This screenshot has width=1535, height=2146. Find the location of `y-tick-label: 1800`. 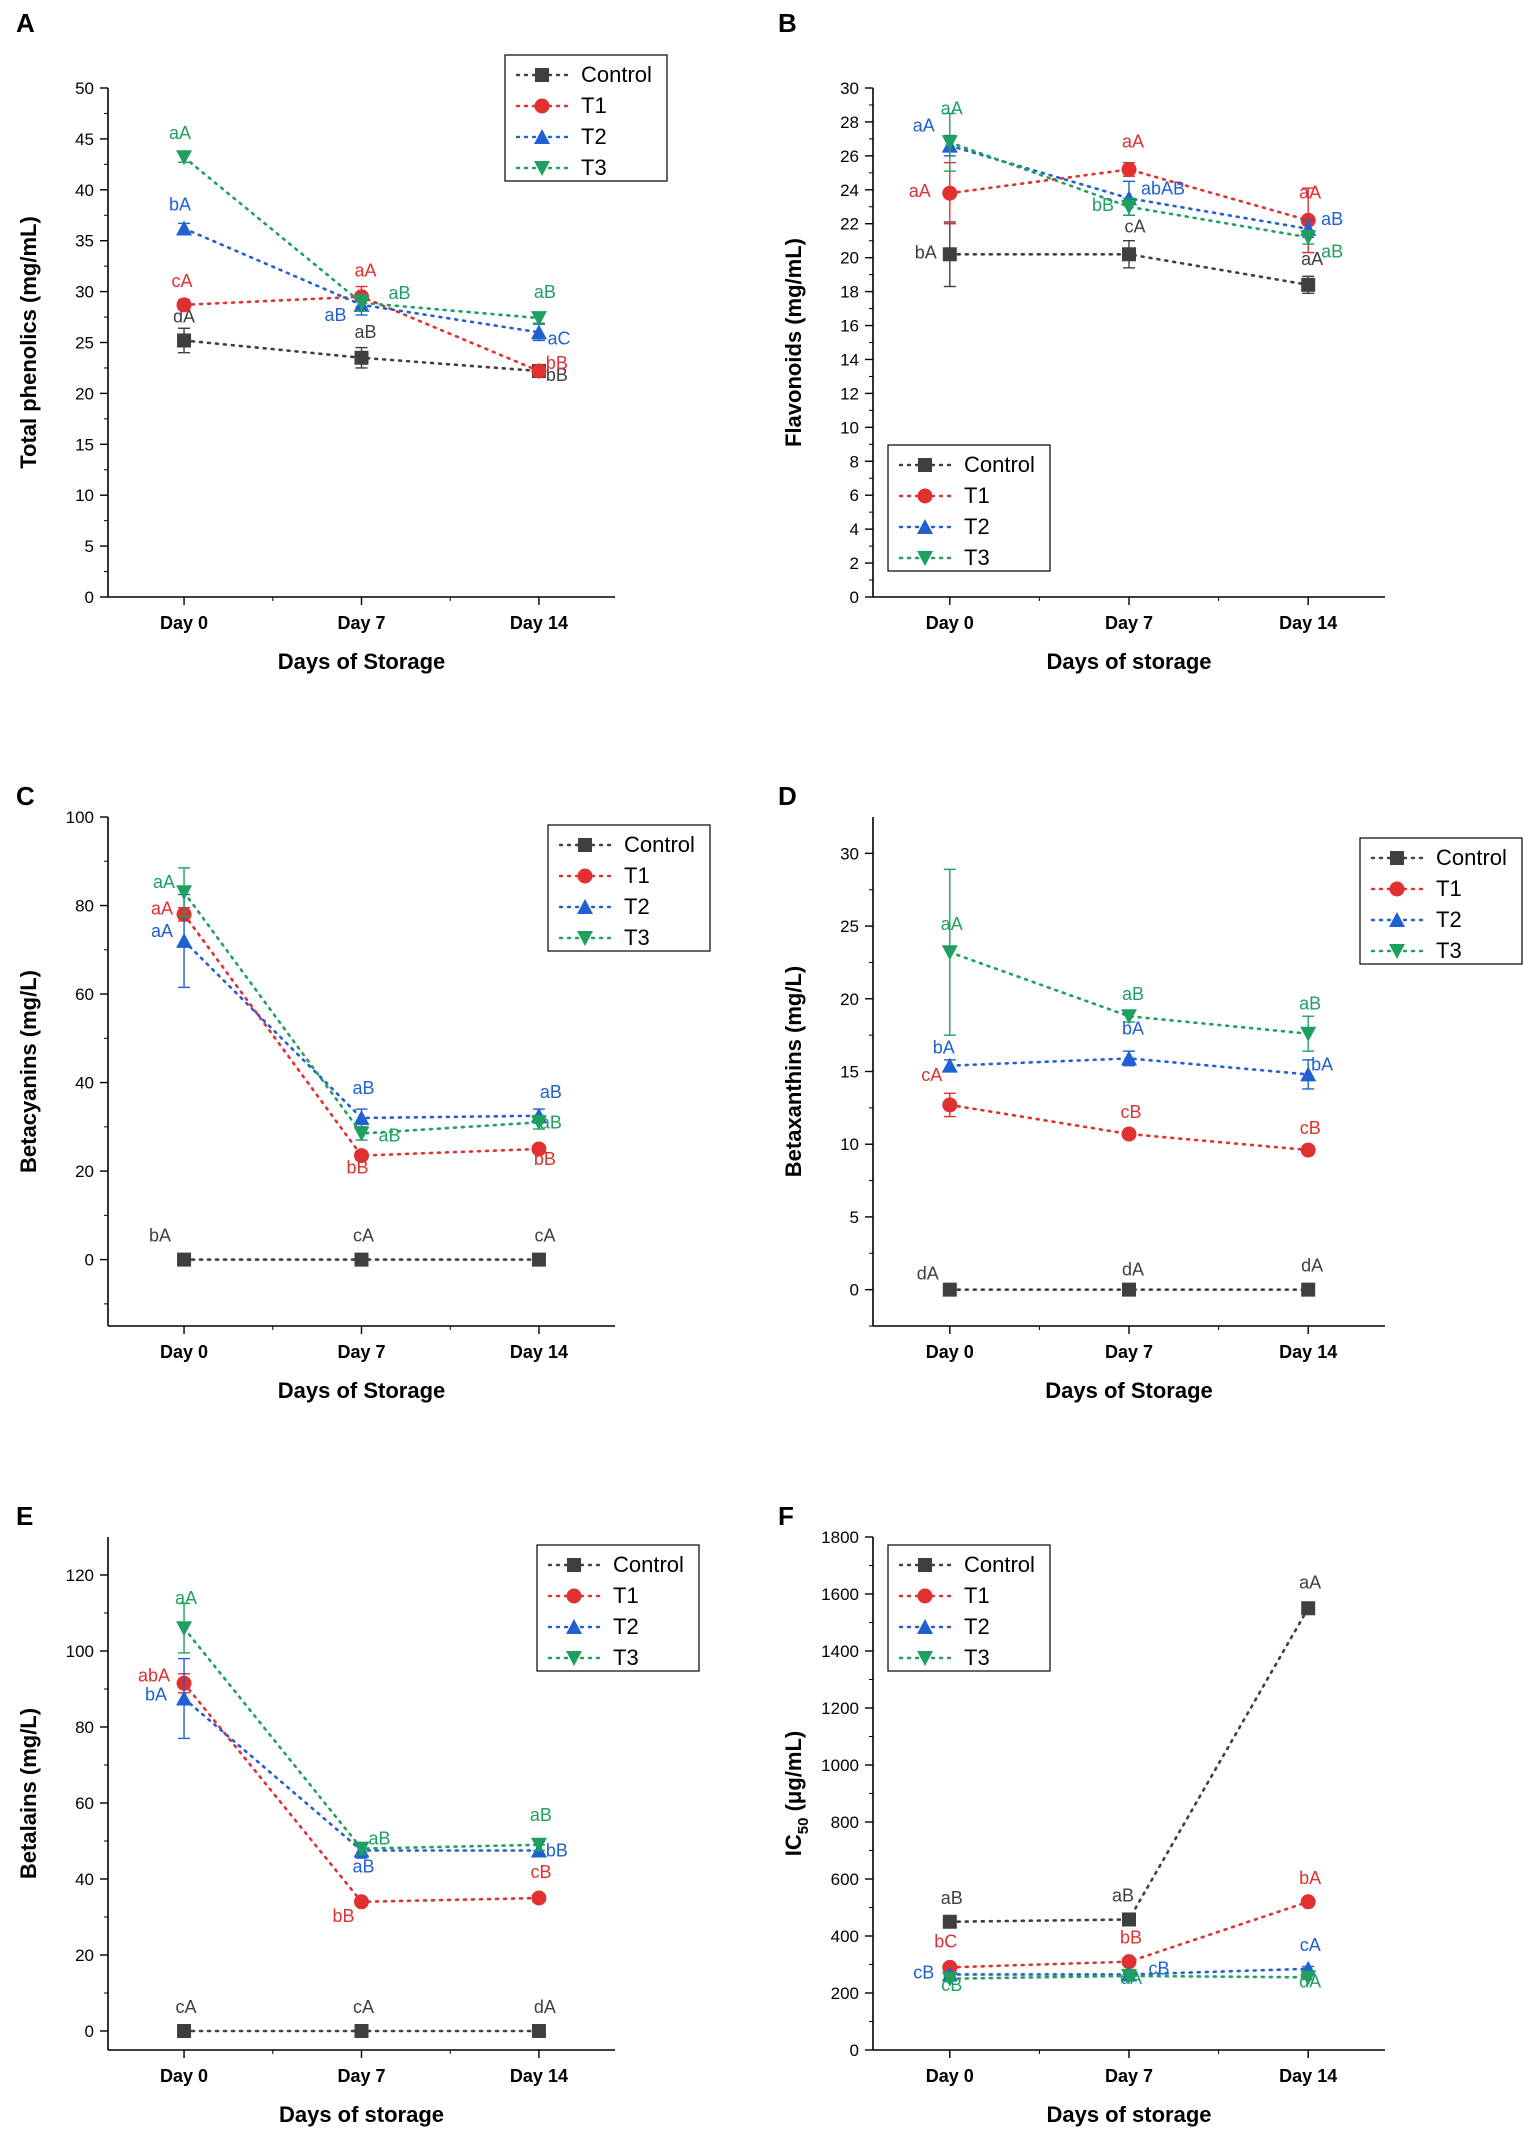

y-tick-label: 1800 is located at coordinates (840, 1537).